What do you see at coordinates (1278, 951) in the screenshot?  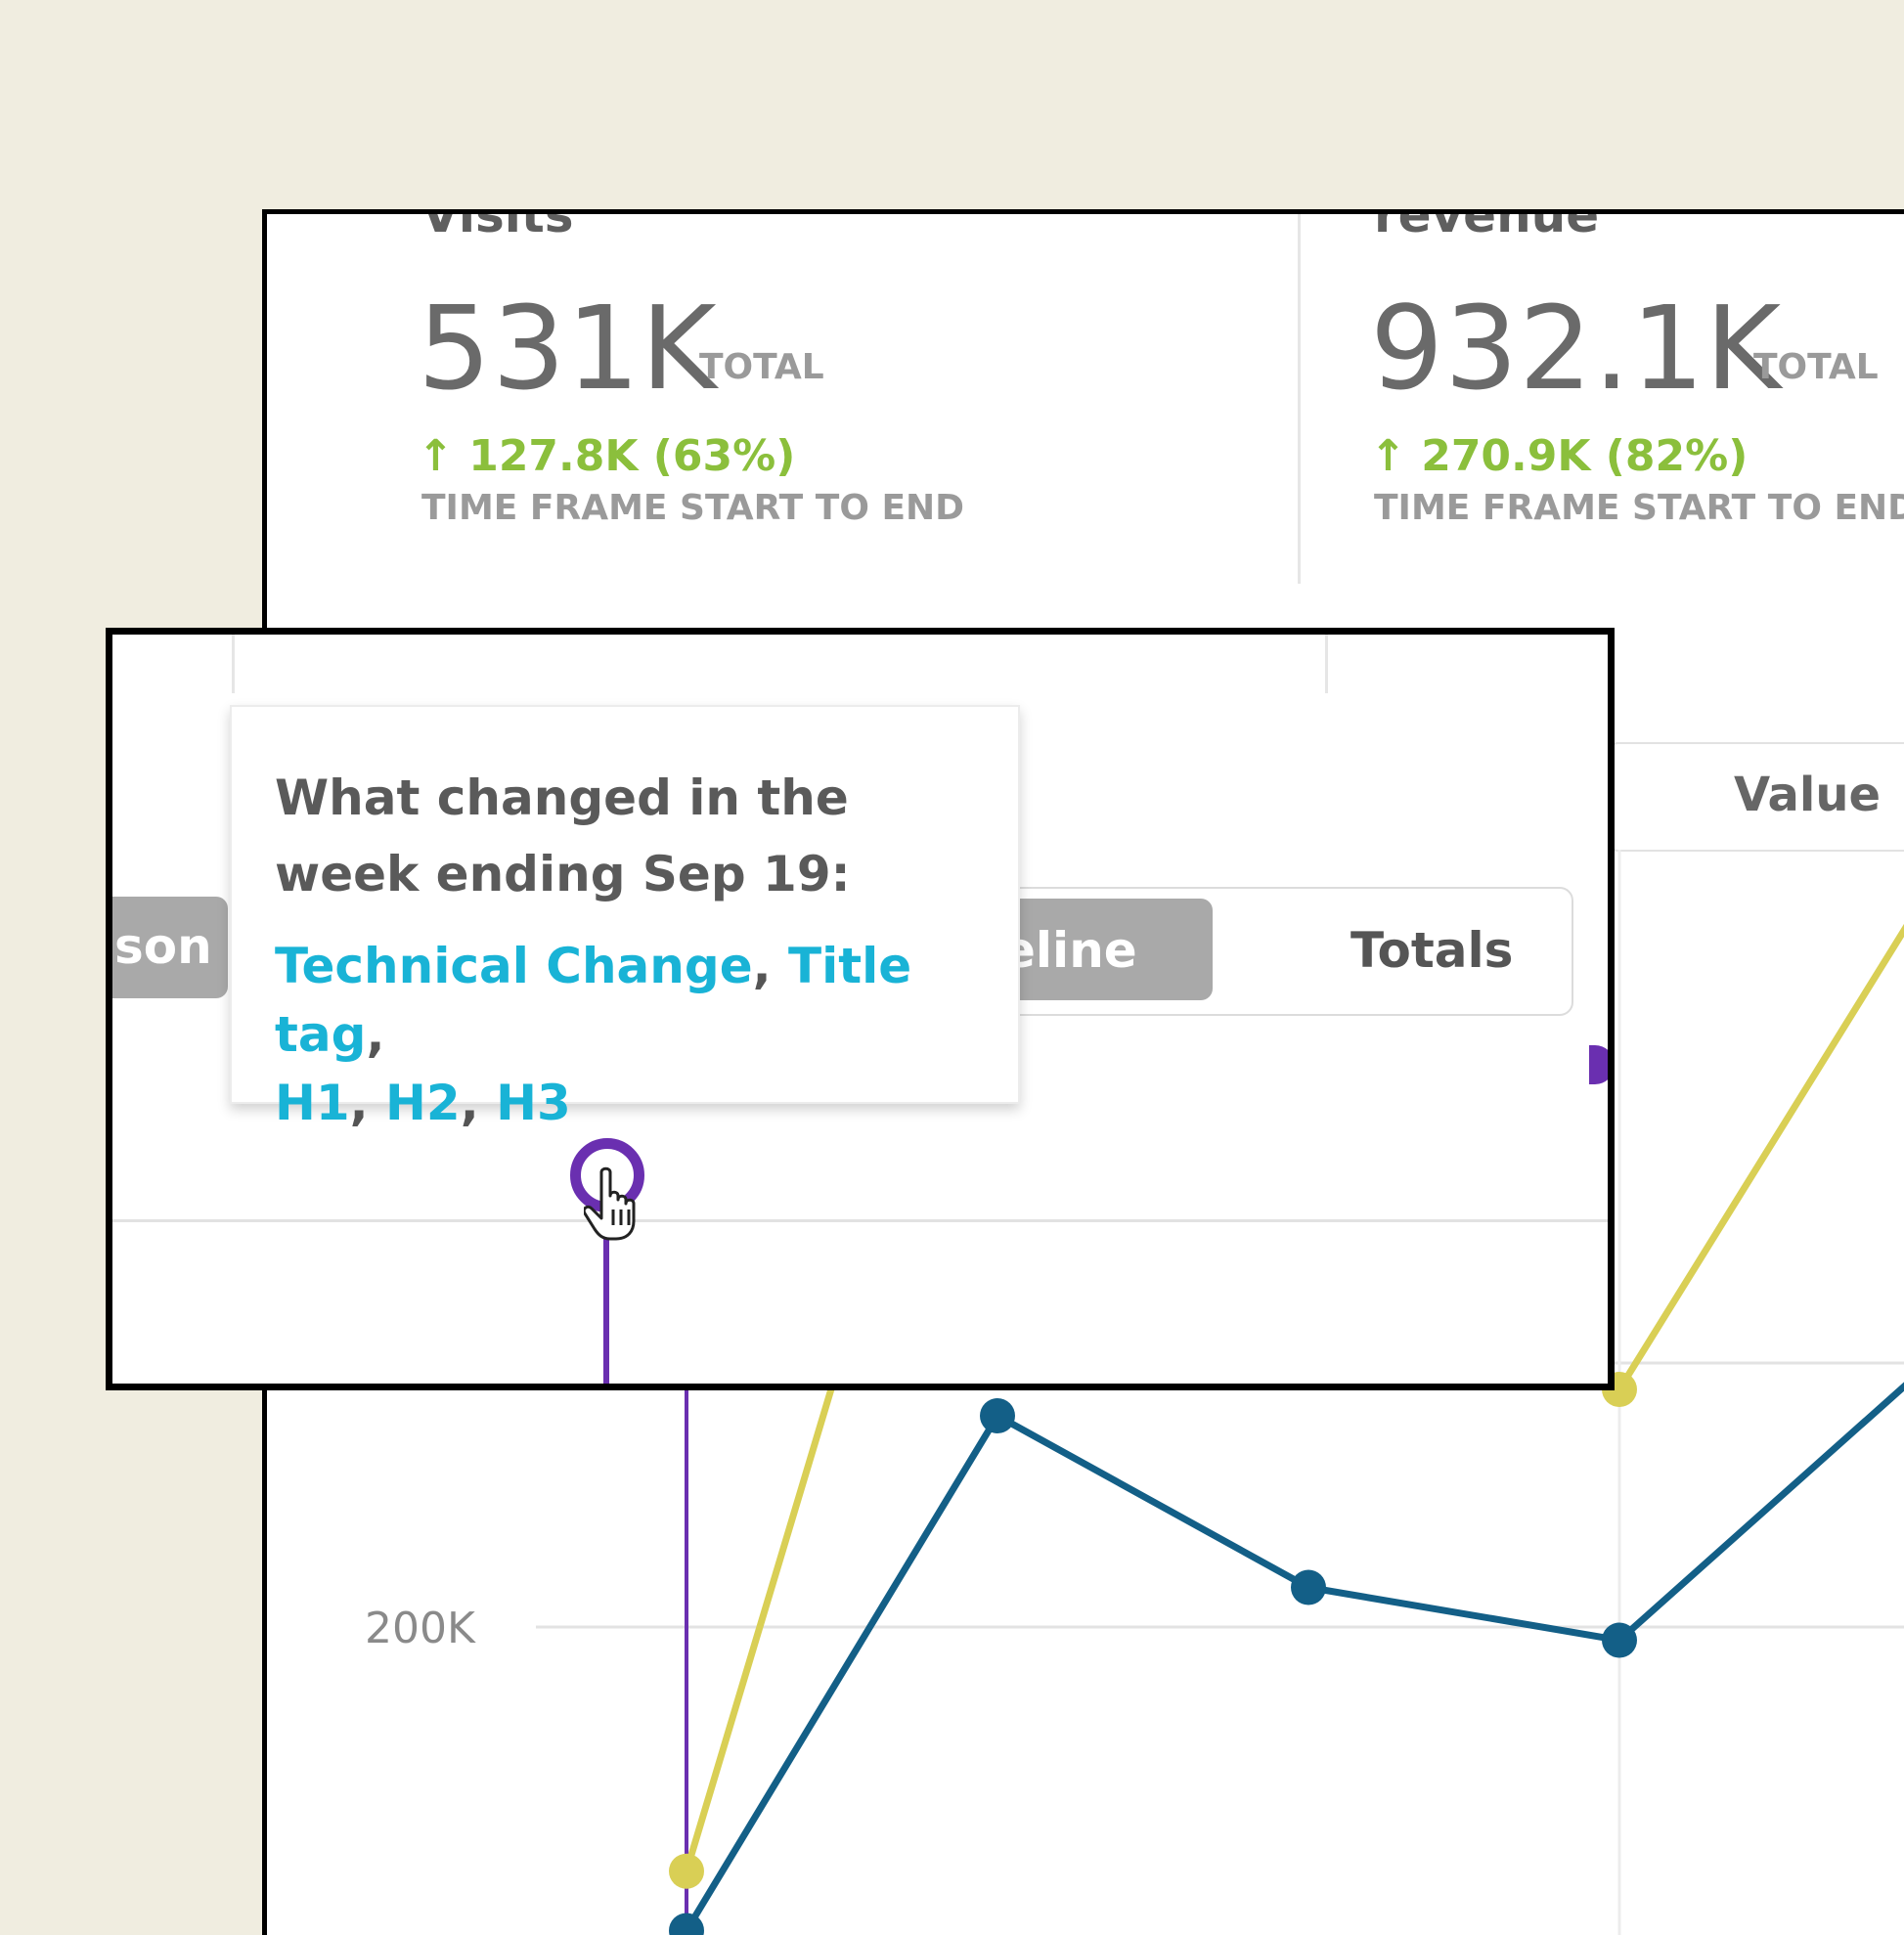 I see `view-mode-toggle: eline Totals` at bounding box center [1278, 951].